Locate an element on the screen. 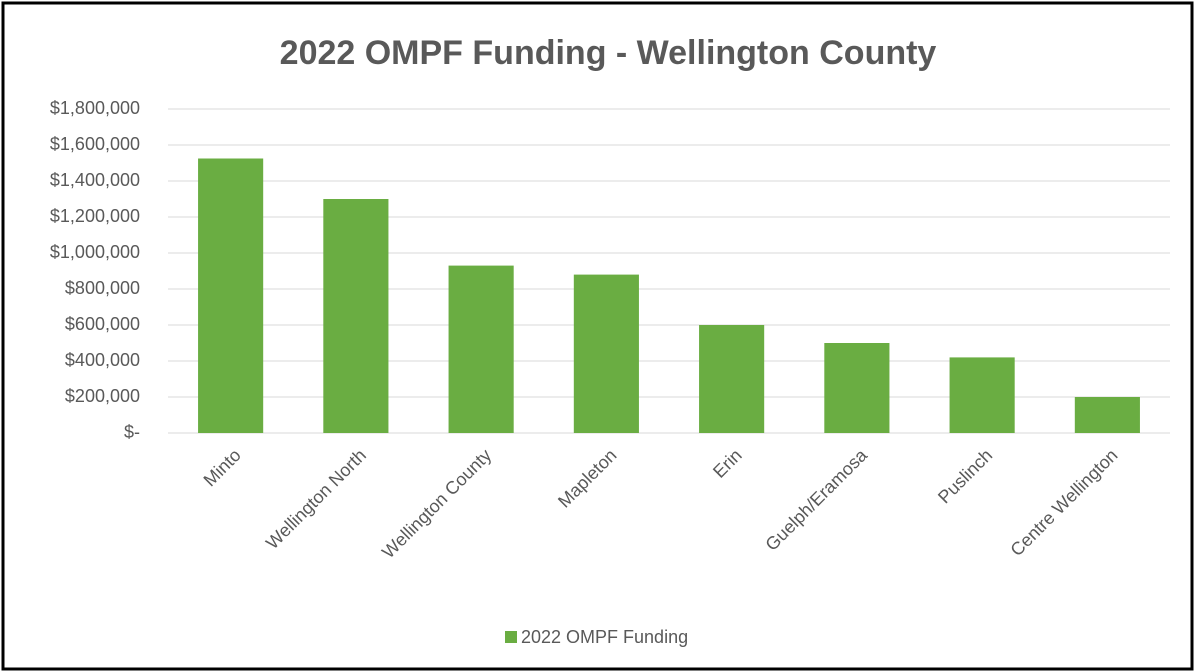 The image size is (1195, 672). y-tick-label: $1,600,000 is located at coordinates (95, 144).